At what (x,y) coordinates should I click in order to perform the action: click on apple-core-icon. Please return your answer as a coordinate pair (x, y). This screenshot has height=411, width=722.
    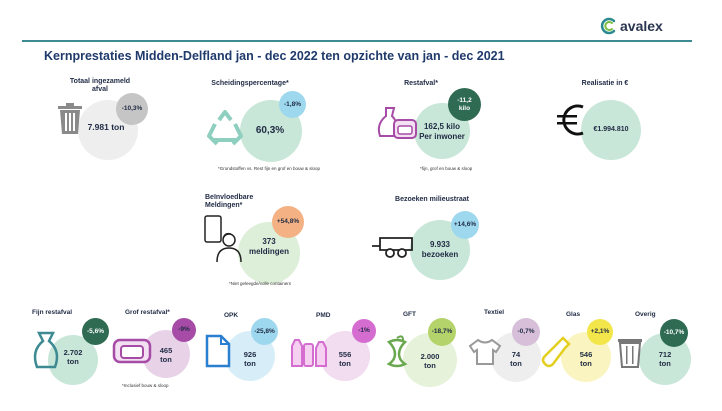
    Looking at the image, I should click on (397, 351).